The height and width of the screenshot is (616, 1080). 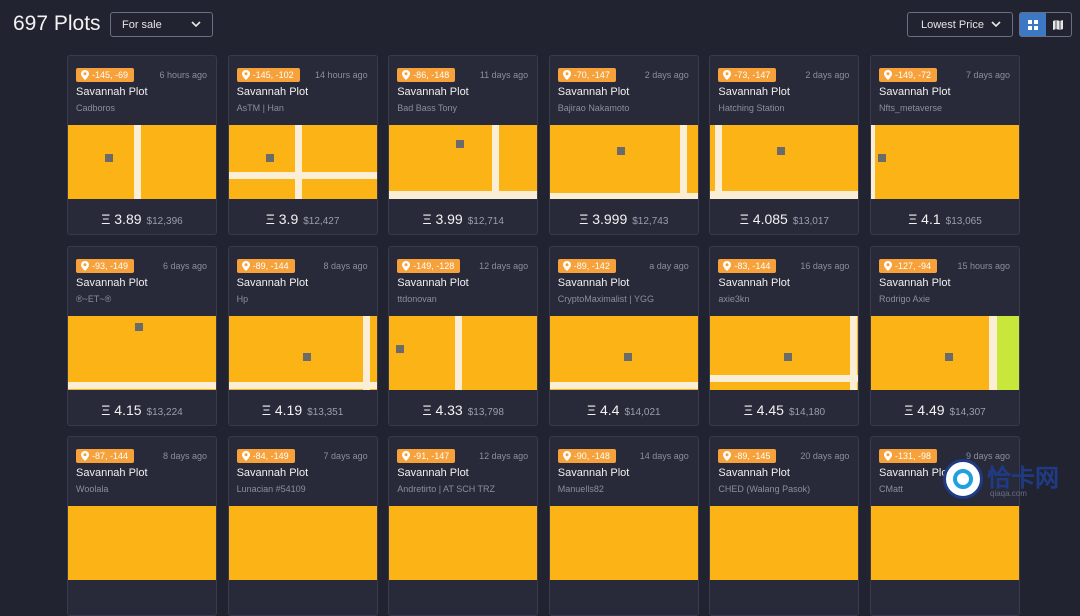 What do you see at coordinates (504, 265) in the screenshot?
I see `listed-time: 12 days ago` at bounding box center [504, 265].